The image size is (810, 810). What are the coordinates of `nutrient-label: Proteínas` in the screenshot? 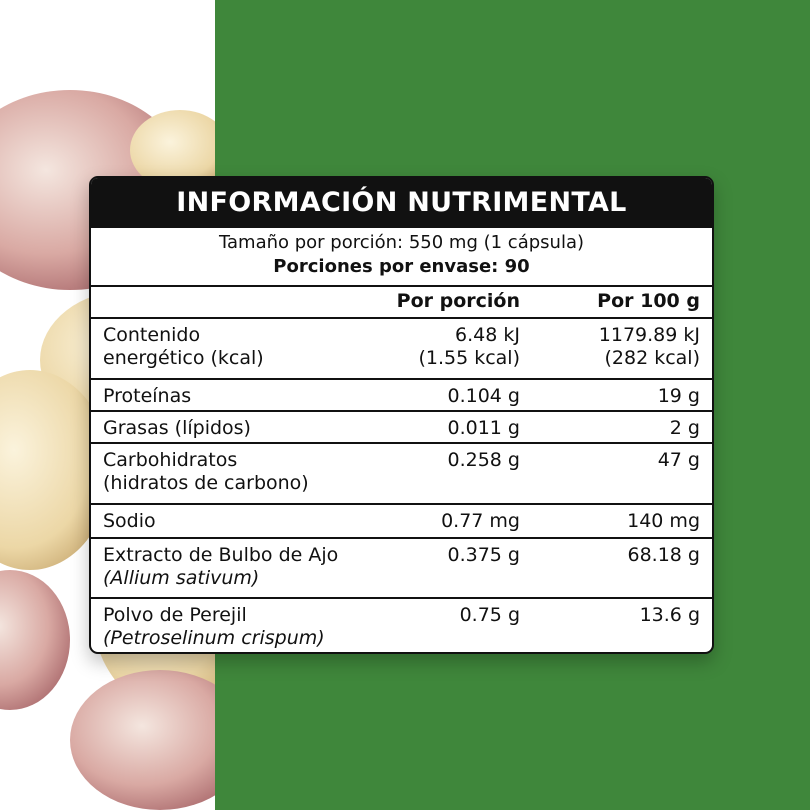 It's located at (147, 396).